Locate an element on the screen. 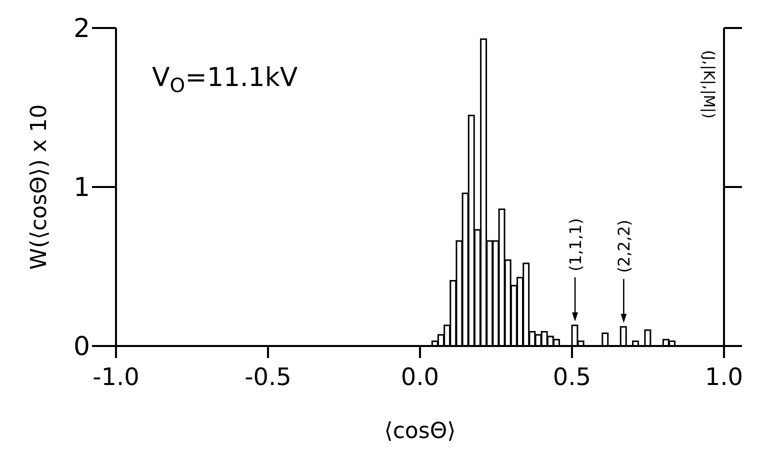  x-axis-title: ⟨cosΘ⟩ is located at coordinates (420, 431).